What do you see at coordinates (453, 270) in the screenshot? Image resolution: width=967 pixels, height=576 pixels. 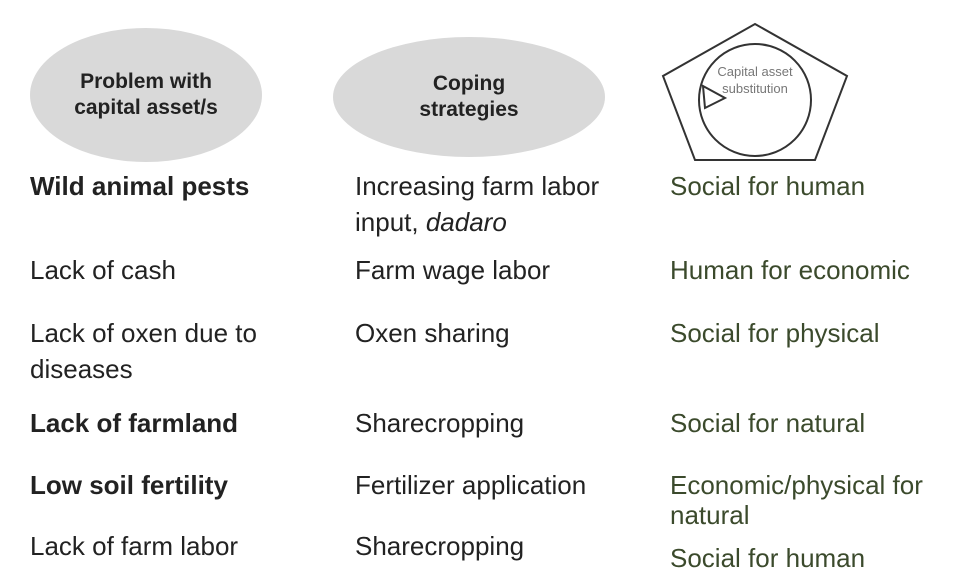 I see `strategy-text: Farm wage labor` at bounding box center [453, 270].